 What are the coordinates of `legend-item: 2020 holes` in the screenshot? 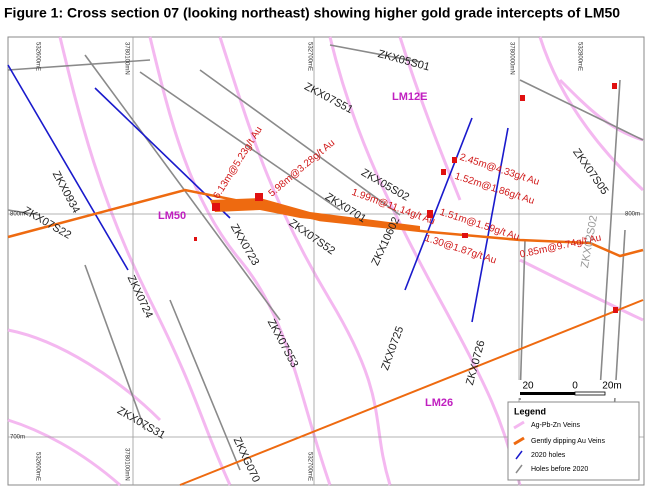 It's located at (548, 455).